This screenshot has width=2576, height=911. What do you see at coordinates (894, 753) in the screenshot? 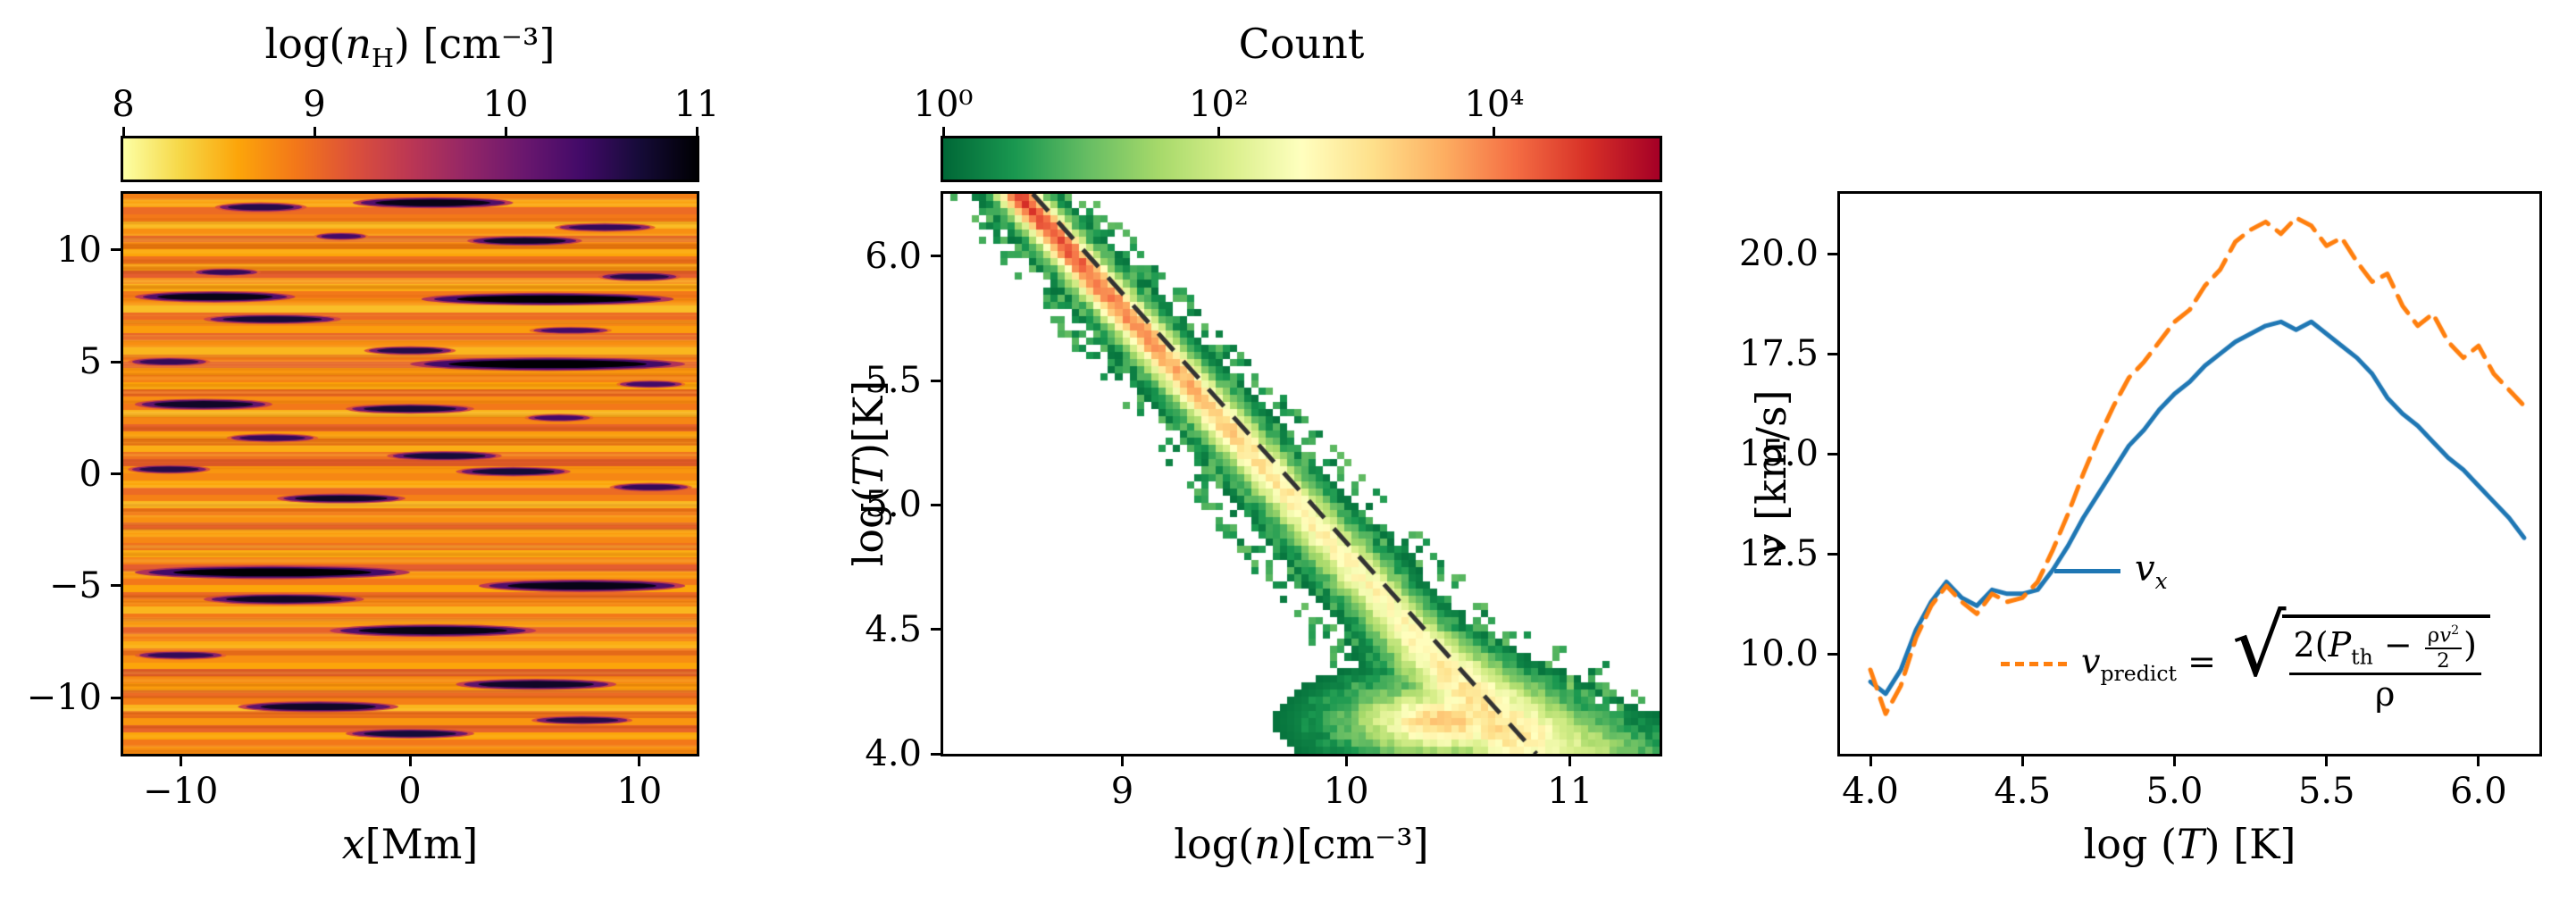
I see `y-tick-label: 4.0` at bounding box center [894, 753].